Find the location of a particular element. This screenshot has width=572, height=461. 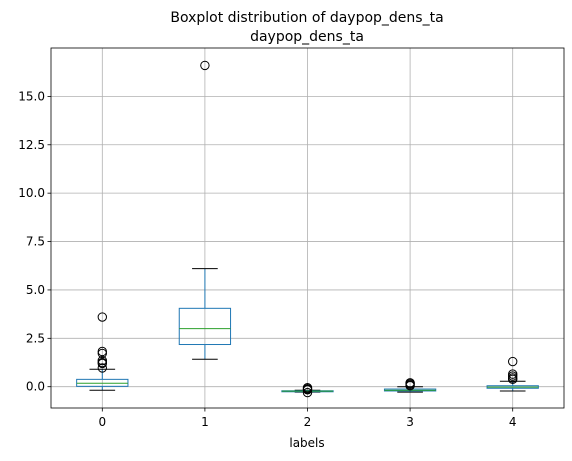

x-tick-label: 0 is located at coordinates (102, 422).